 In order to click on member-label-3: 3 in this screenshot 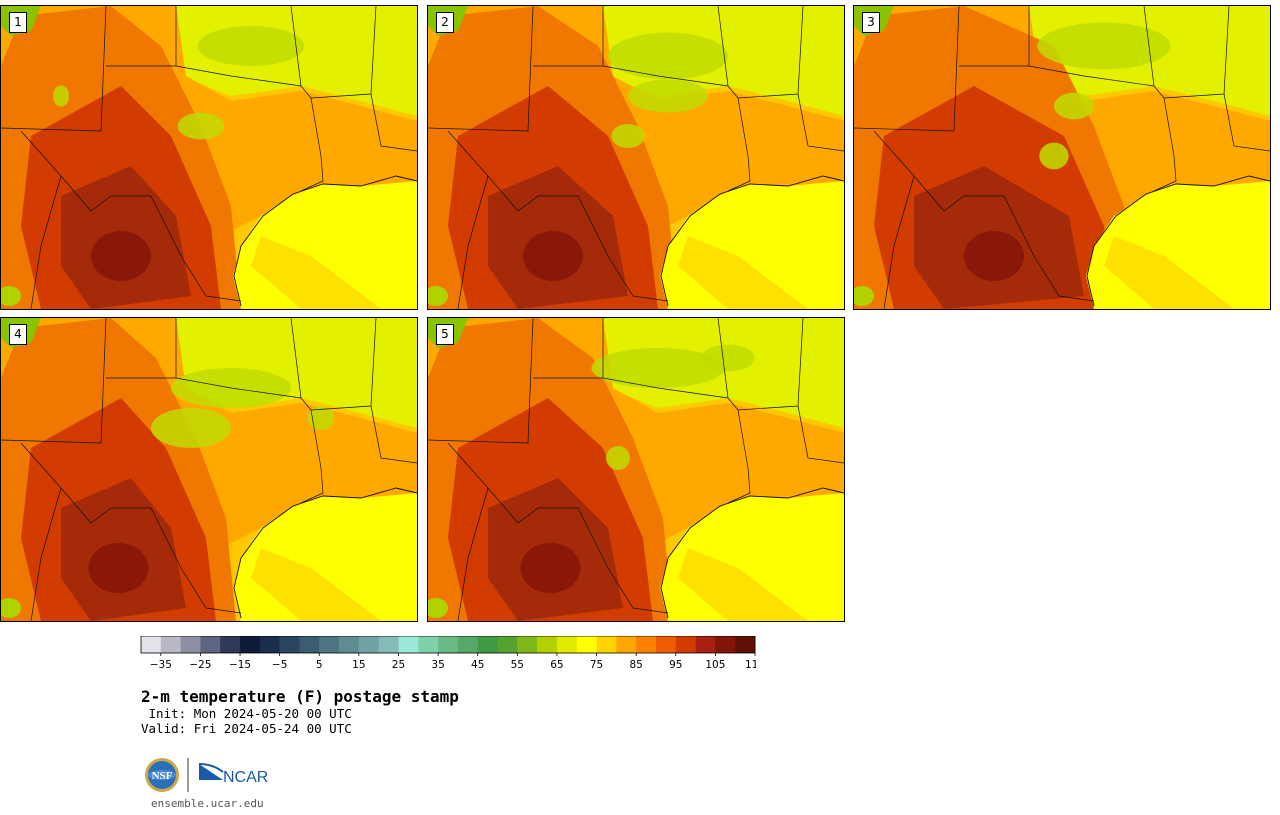, I will do `click(871, 22)`.